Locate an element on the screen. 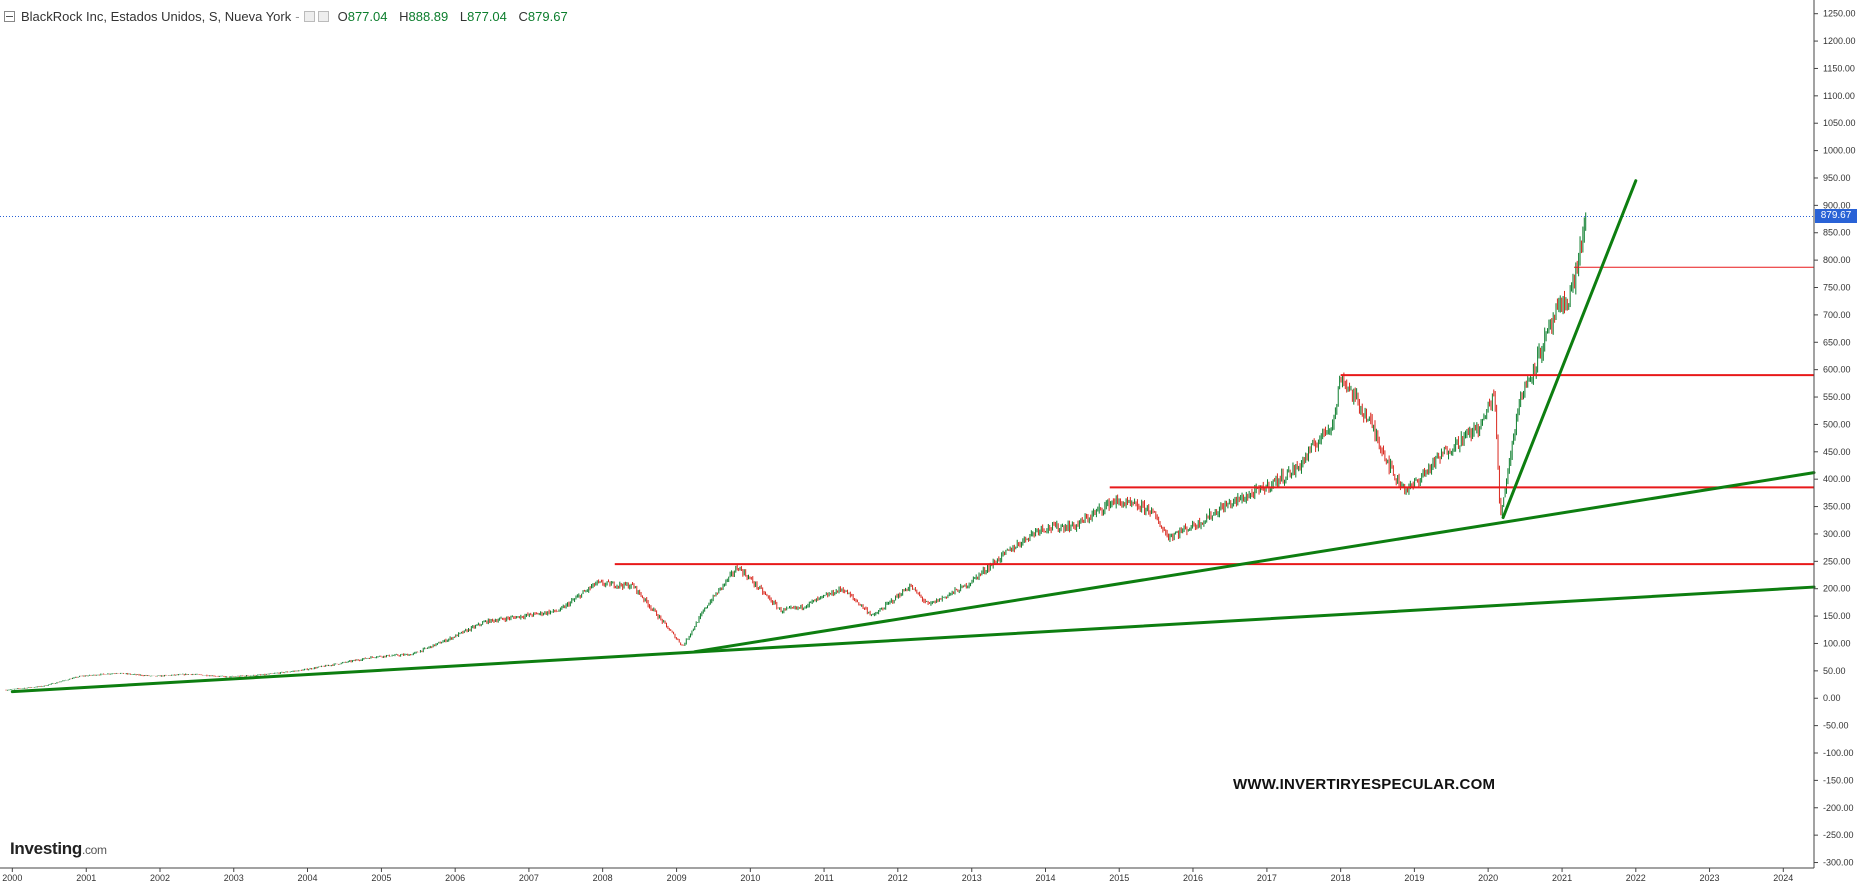 Image resolution: width=1857 pixels, height=887 pixels. y-axis-tick-label: -250.00 is located at coordinates (1838, 835).